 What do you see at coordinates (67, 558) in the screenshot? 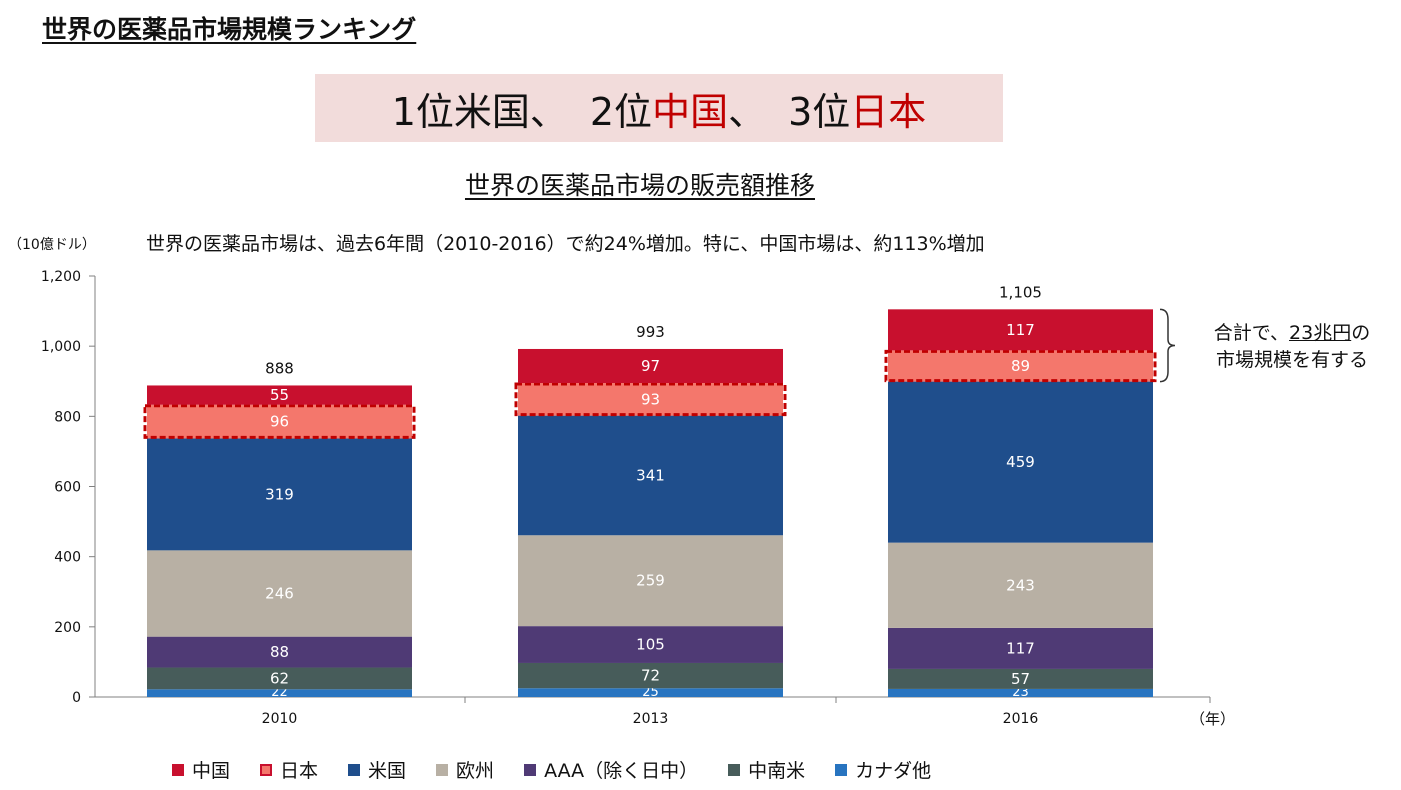
I see `y-tick-label: 400` at bounding box center [67, 558].